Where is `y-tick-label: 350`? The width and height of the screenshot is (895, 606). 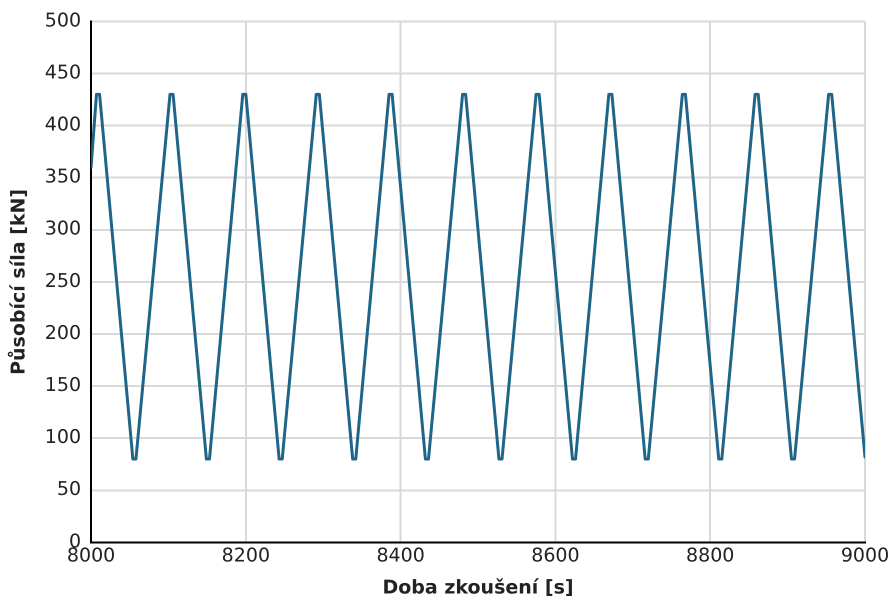
y-tick-label: 350 is located at coordinates (63, 177).